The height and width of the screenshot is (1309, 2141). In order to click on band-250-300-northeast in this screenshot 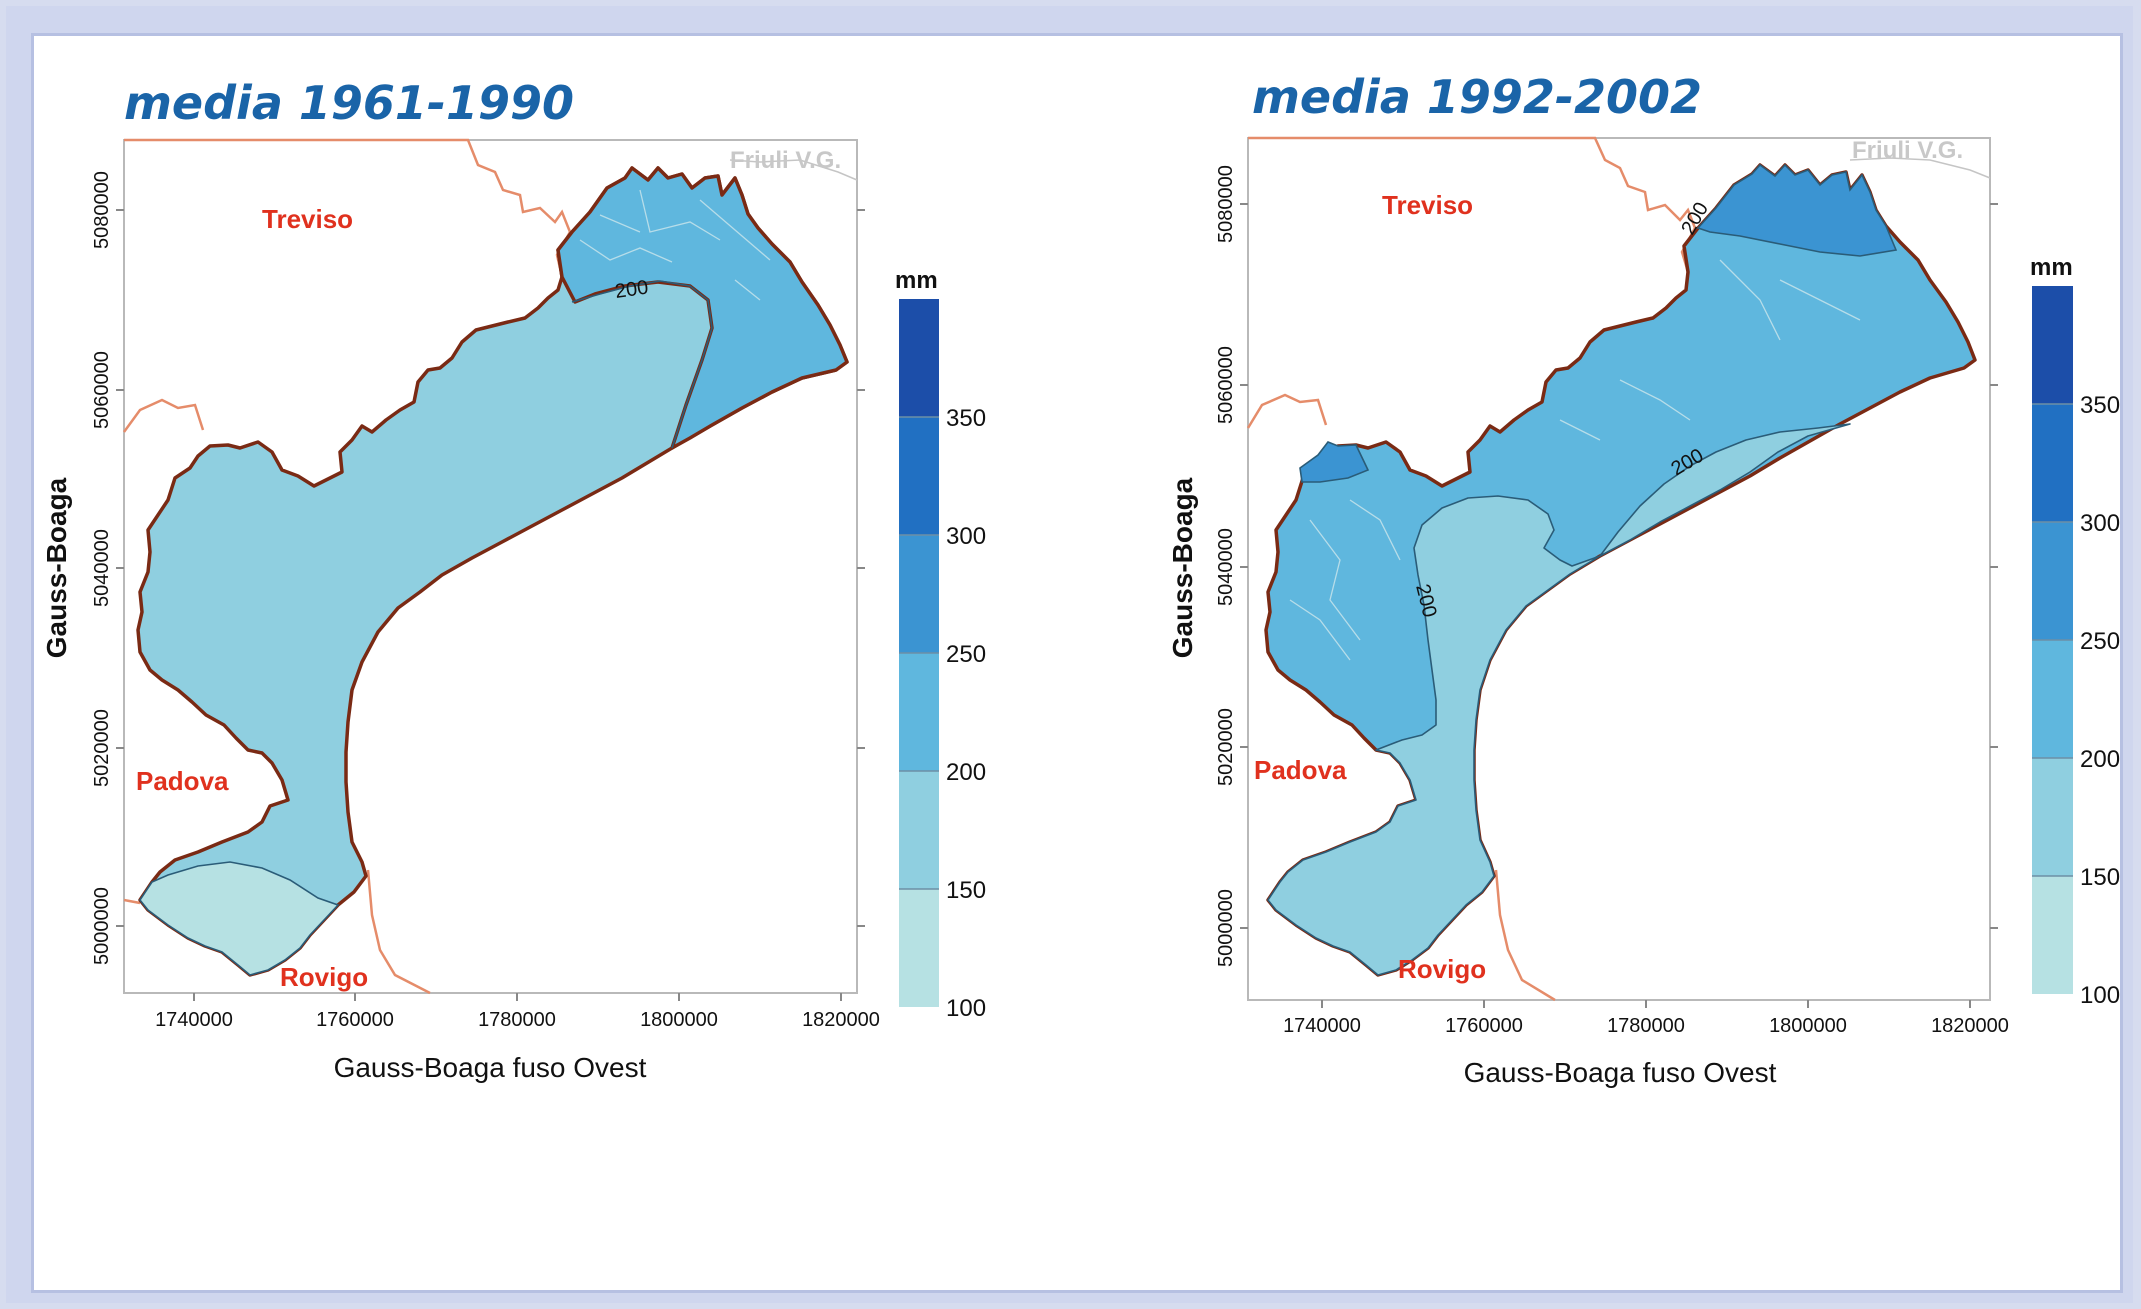, I will do `click(1797, 210)`.